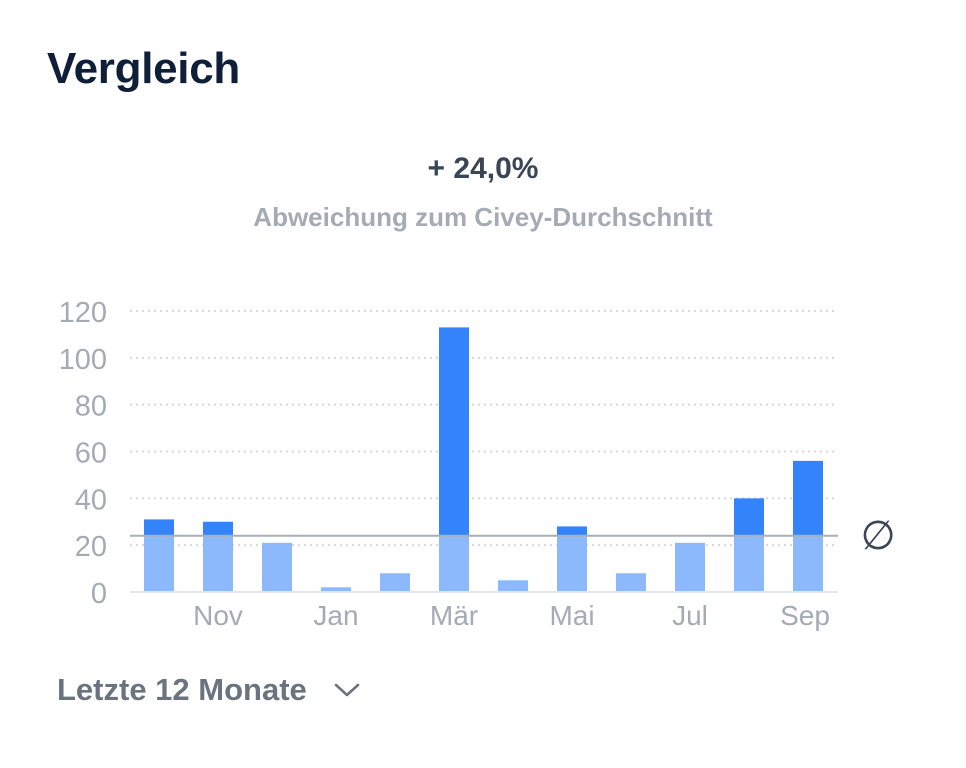 This screenshot has width=966, height=768. Describe the element at coordinates (99, 594) in the screenshot. I see `y-tick-label: 0` at that location.